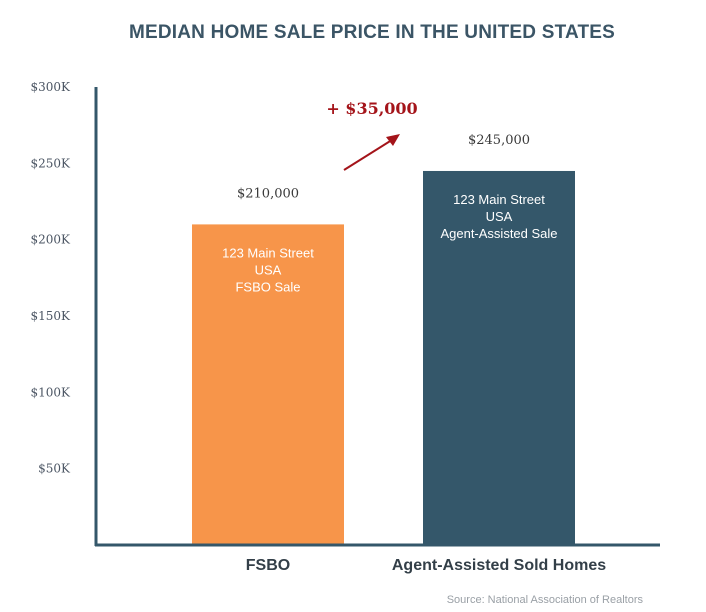 The height and width of the screenshot is (612, 706). What do you see at coordinates (499, 565) in the screenshot?
I see `x-category-label: Agent-Assisted Sold Homes` at bounding box center [499, 565].